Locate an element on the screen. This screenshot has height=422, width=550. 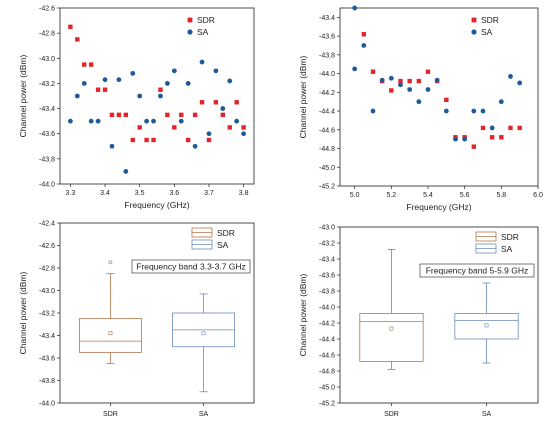
x-tick-label: 5.4 is located at coordinates (428, 195).